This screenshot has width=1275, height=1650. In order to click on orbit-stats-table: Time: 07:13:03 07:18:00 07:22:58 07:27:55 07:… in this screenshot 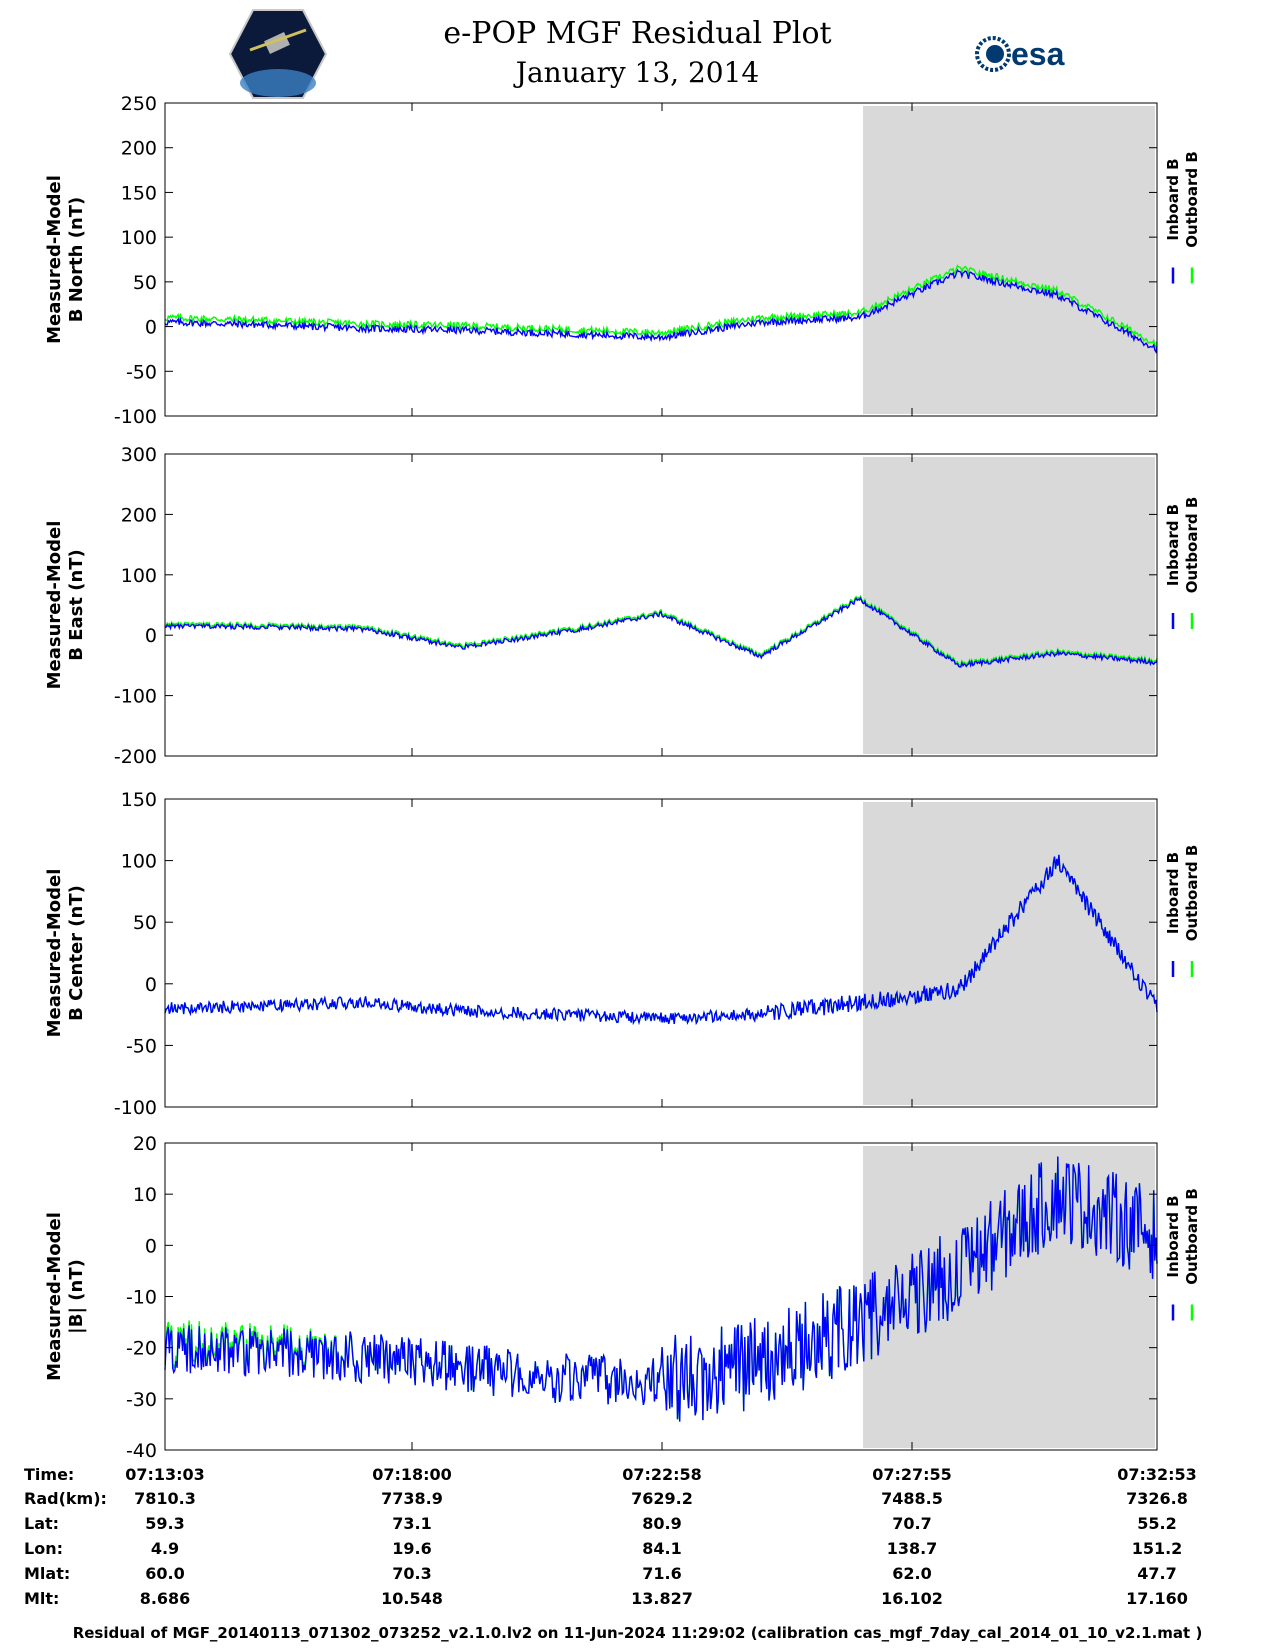, I will do `click(637, 1545)`.